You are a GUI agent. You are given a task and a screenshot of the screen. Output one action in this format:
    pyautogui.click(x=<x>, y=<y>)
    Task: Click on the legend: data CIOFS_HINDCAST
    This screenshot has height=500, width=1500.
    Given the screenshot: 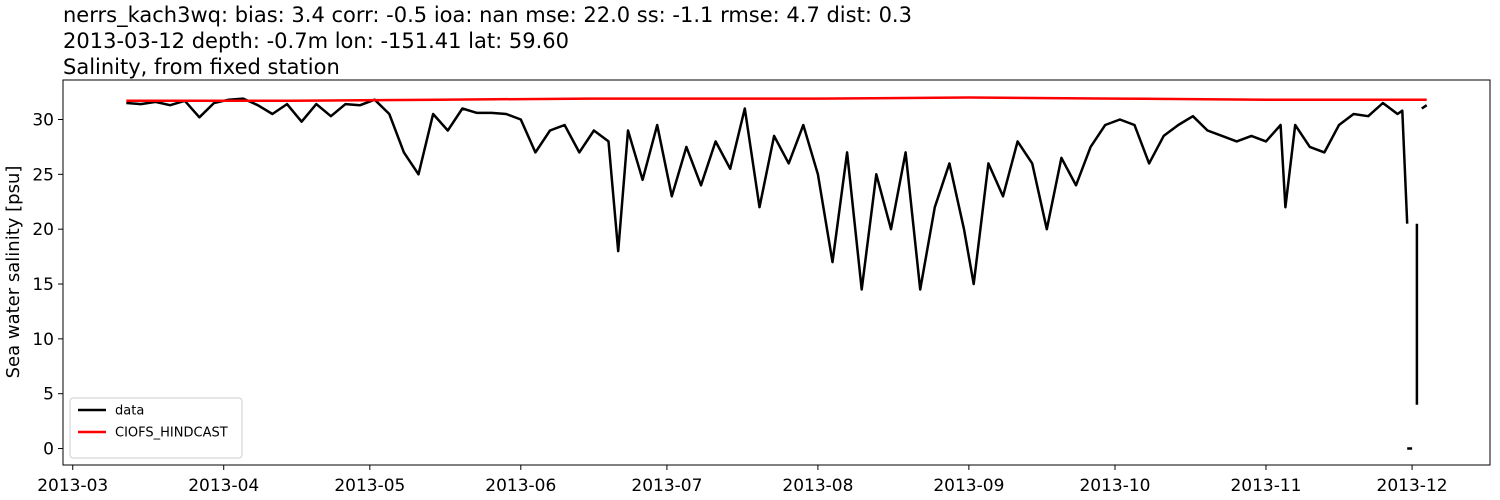 What is the action you would take?
    pyautogui.click(x=156, y=428)
    